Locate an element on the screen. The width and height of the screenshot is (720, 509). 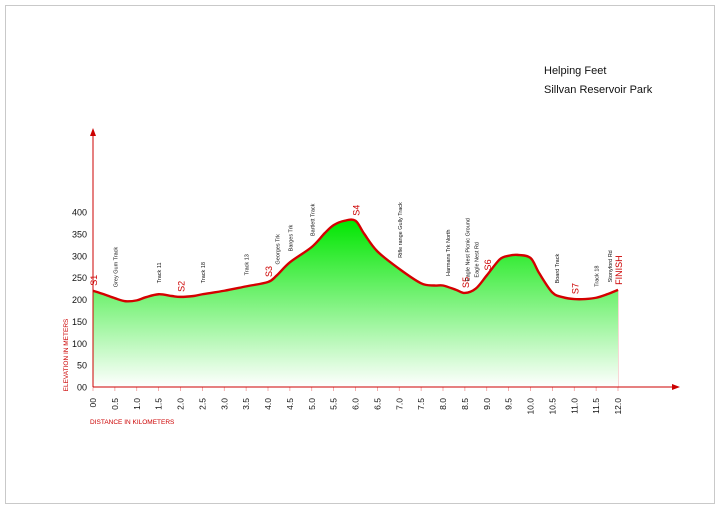
x-tick-label: 3.5 is located at coordinates (246, 404).